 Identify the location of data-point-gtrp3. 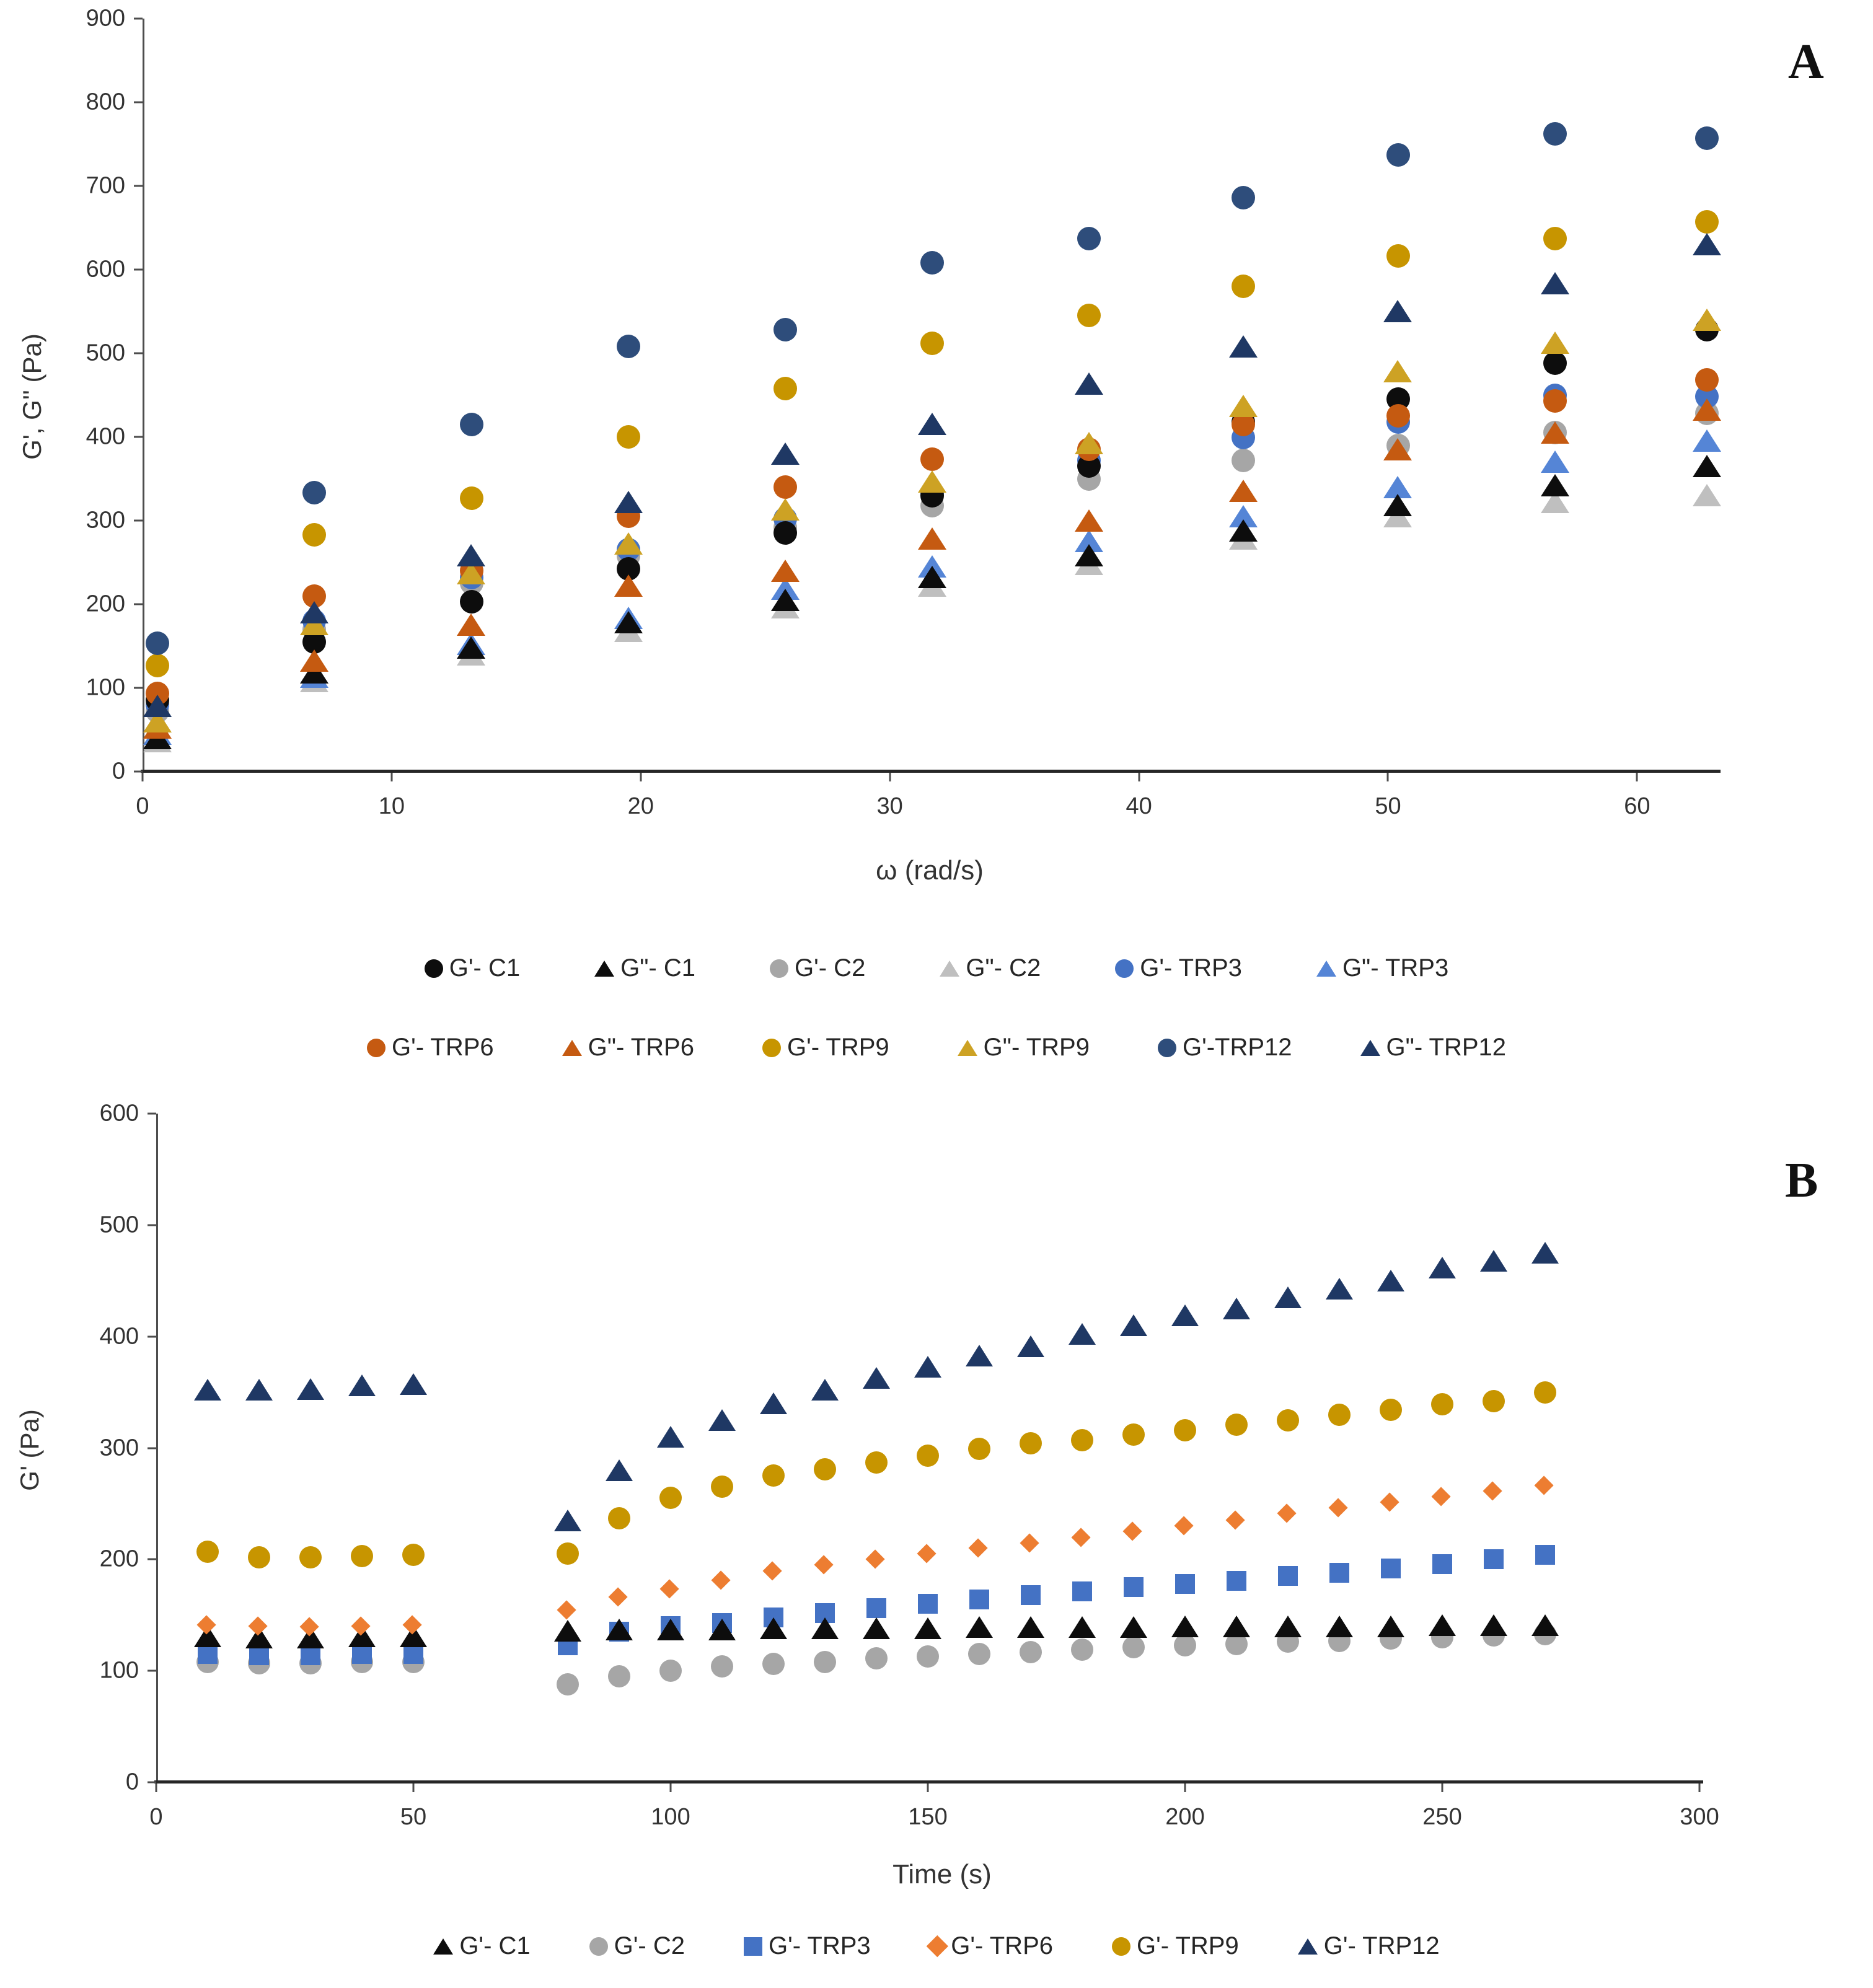
(1288, 1577).